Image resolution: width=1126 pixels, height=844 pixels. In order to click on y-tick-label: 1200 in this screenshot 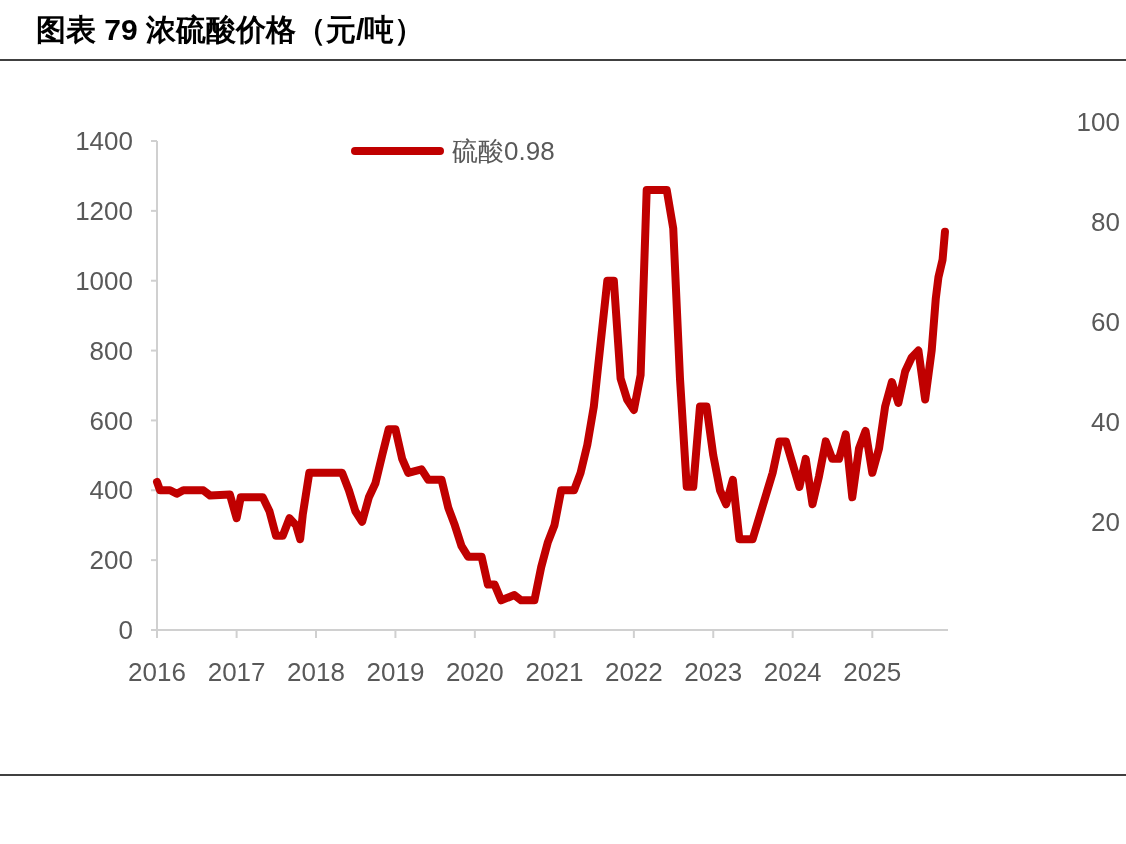, I will do `click(104, 210)`.